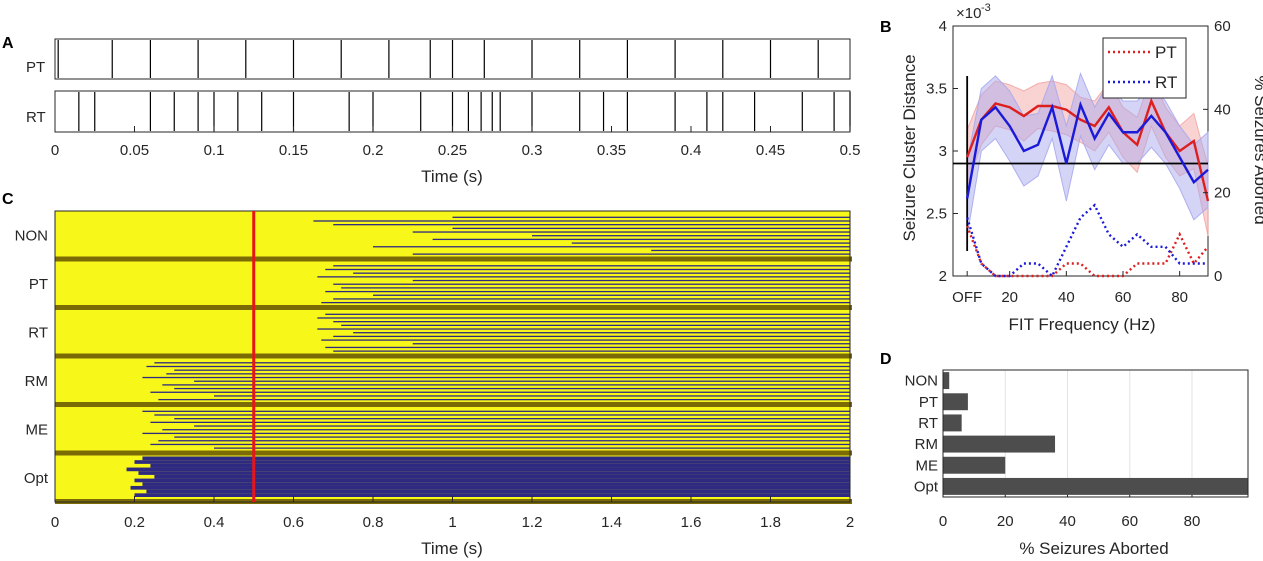 The width and height of the screenshot is (1263, 561). Describe the element at coordinates (1093, 548) in the screenshot. I see `bar-x-label: % Seizures Aborted` at that location.